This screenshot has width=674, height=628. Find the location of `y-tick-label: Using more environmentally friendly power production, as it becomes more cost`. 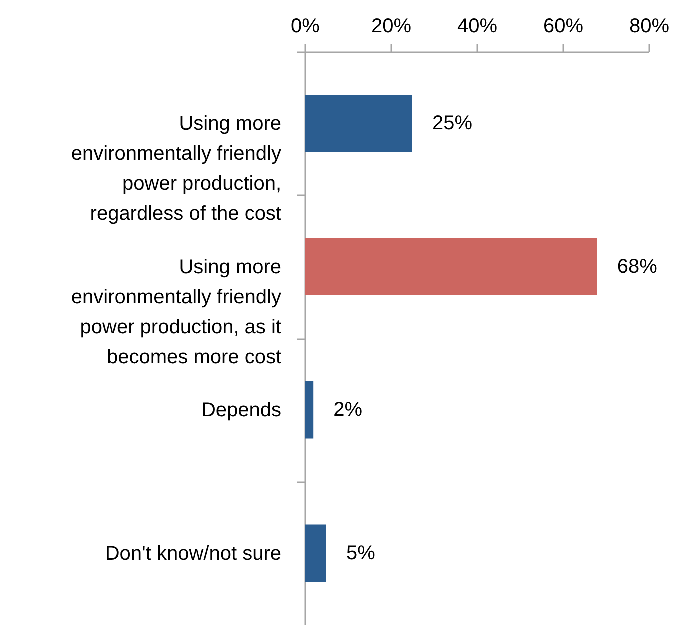

y-tick-label: Using more environmentally friendly power production, as it becomes more cost is located at coordinates (176, 312).